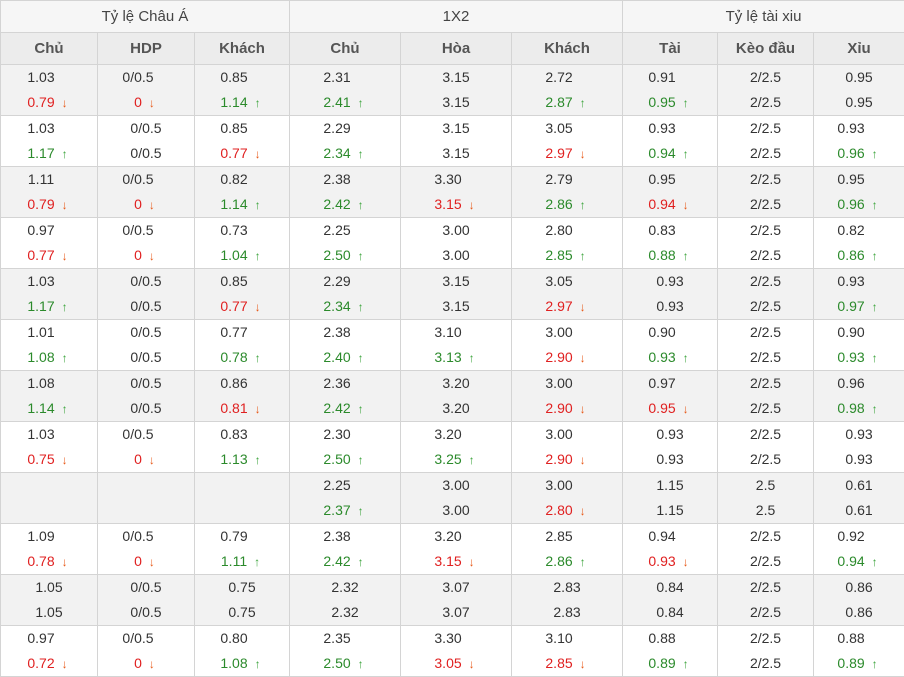 This screenshot has width=904, height=677. I want to click on current-odds: 2.85↑, so click(567, 255).